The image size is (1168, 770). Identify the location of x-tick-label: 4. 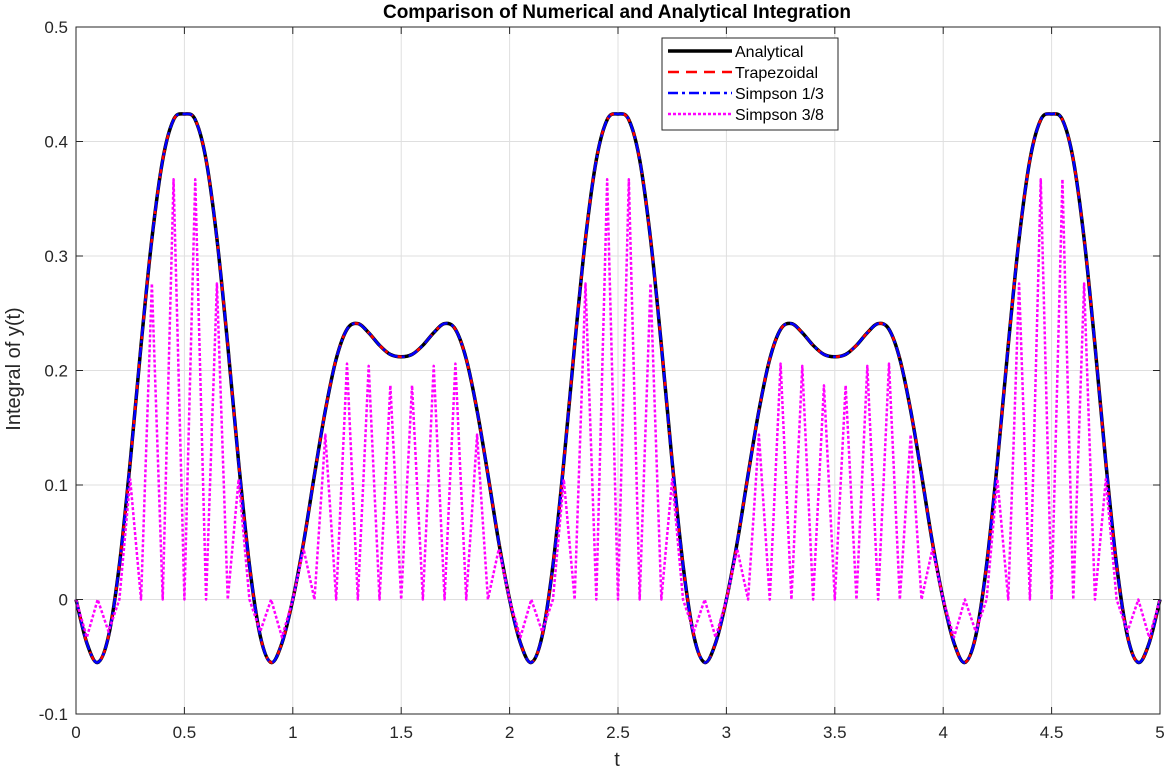
(942, 732).